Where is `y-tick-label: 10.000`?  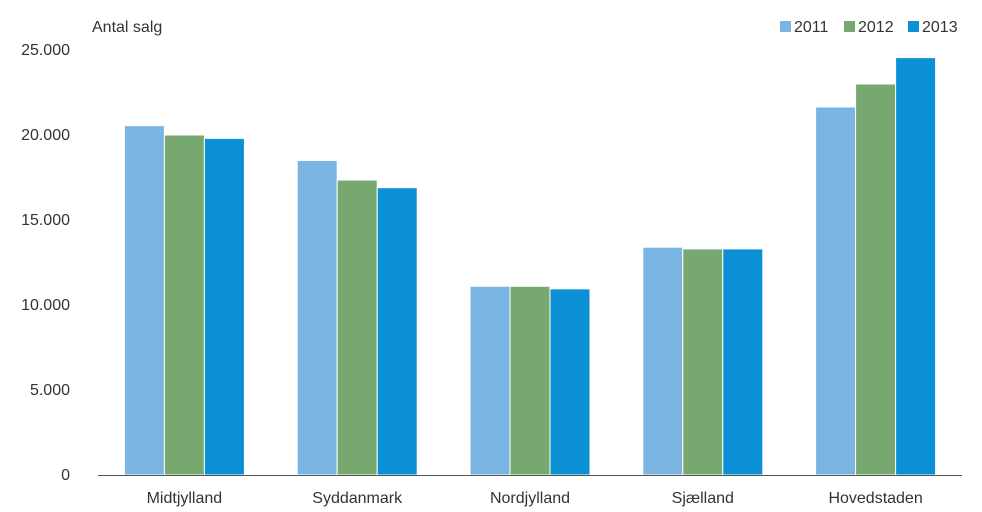
y-tick-label: 10.000 is located at coordinates (45, 305).